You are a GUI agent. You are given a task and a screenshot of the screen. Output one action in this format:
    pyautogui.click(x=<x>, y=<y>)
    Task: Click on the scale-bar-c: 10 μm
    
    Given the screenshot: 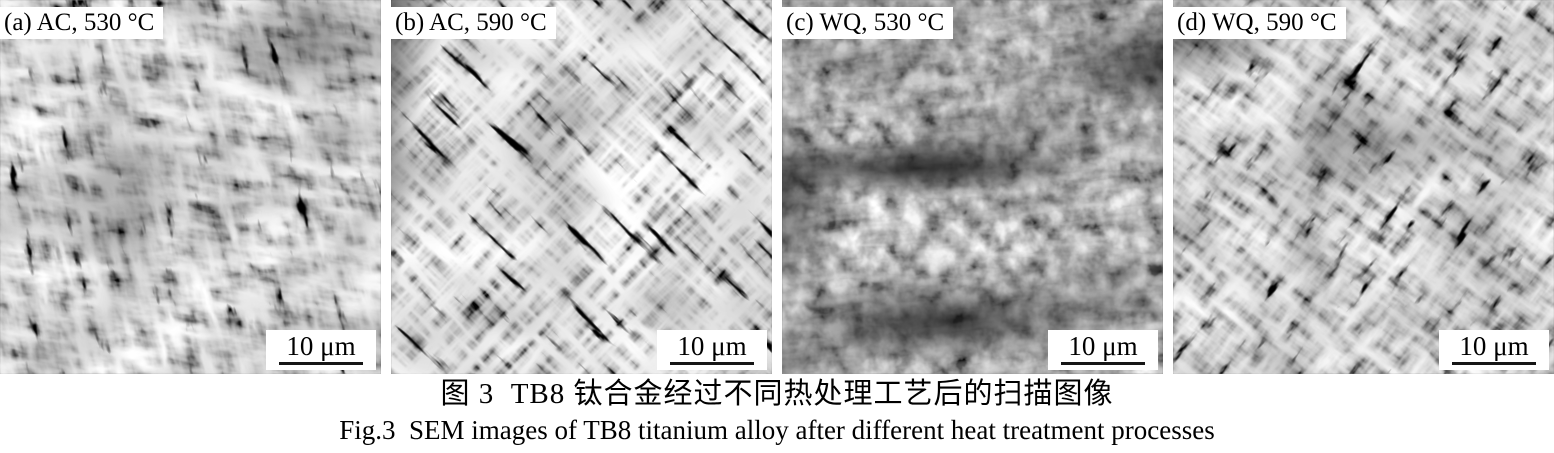 What is the action you would take?
    pyautogui.click(x=1103, y=350)
    